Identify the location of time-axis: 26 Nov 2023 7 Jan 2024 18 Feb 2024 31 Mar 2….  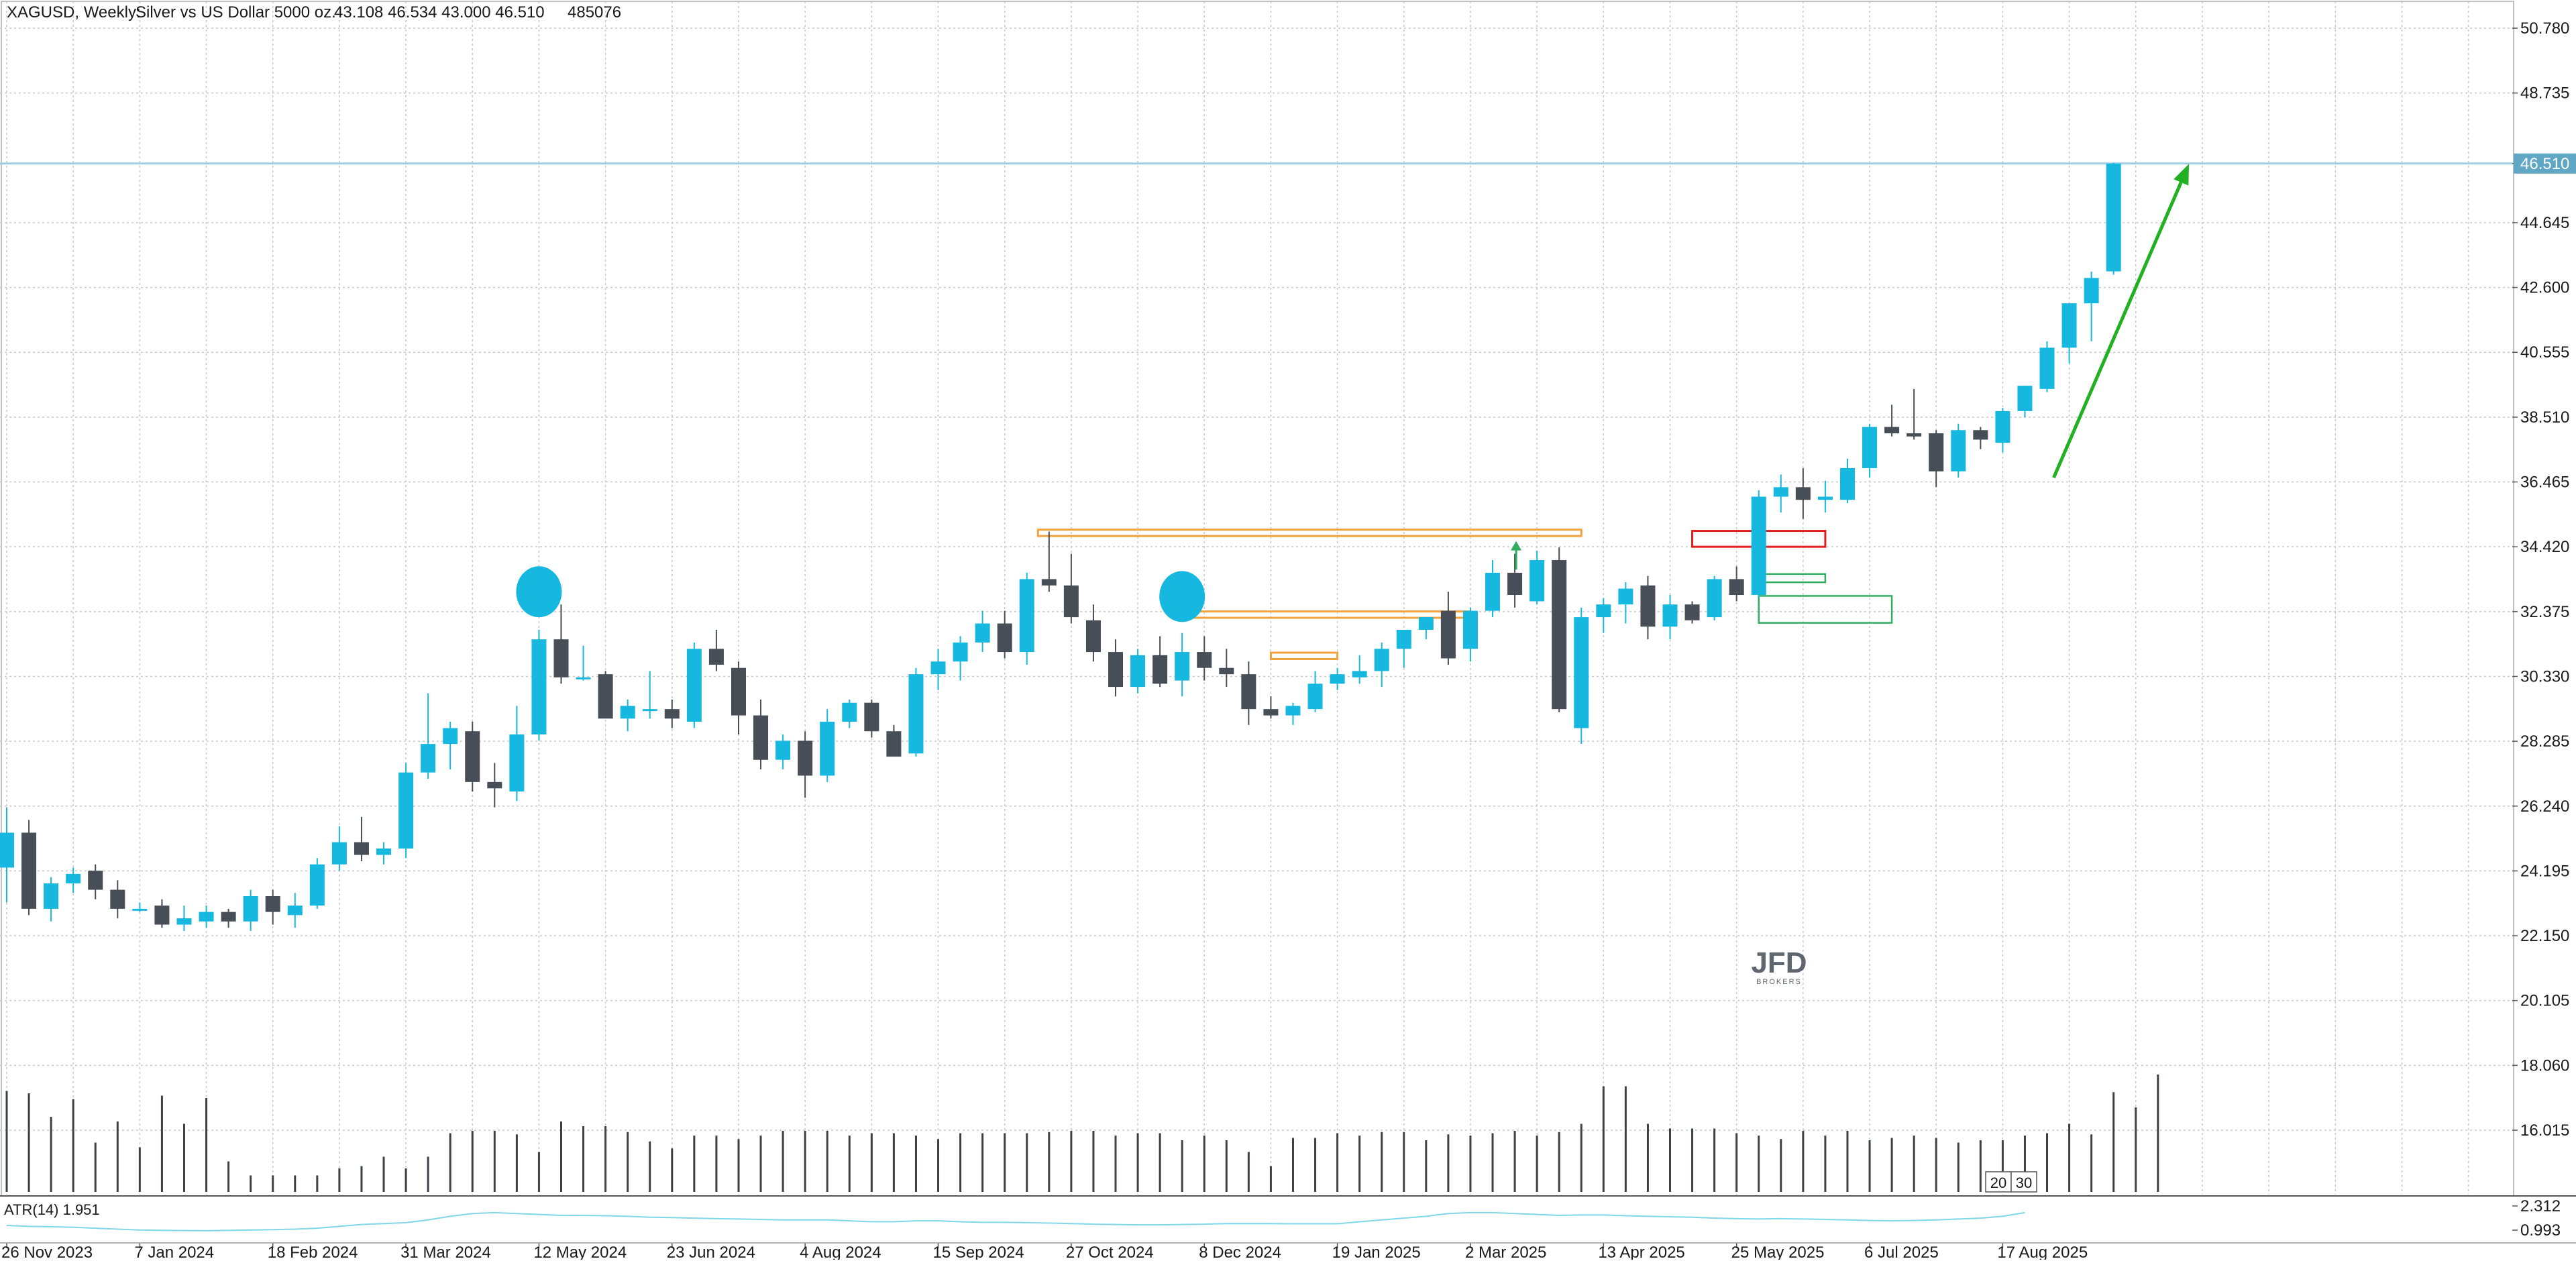
(1044, 1252).